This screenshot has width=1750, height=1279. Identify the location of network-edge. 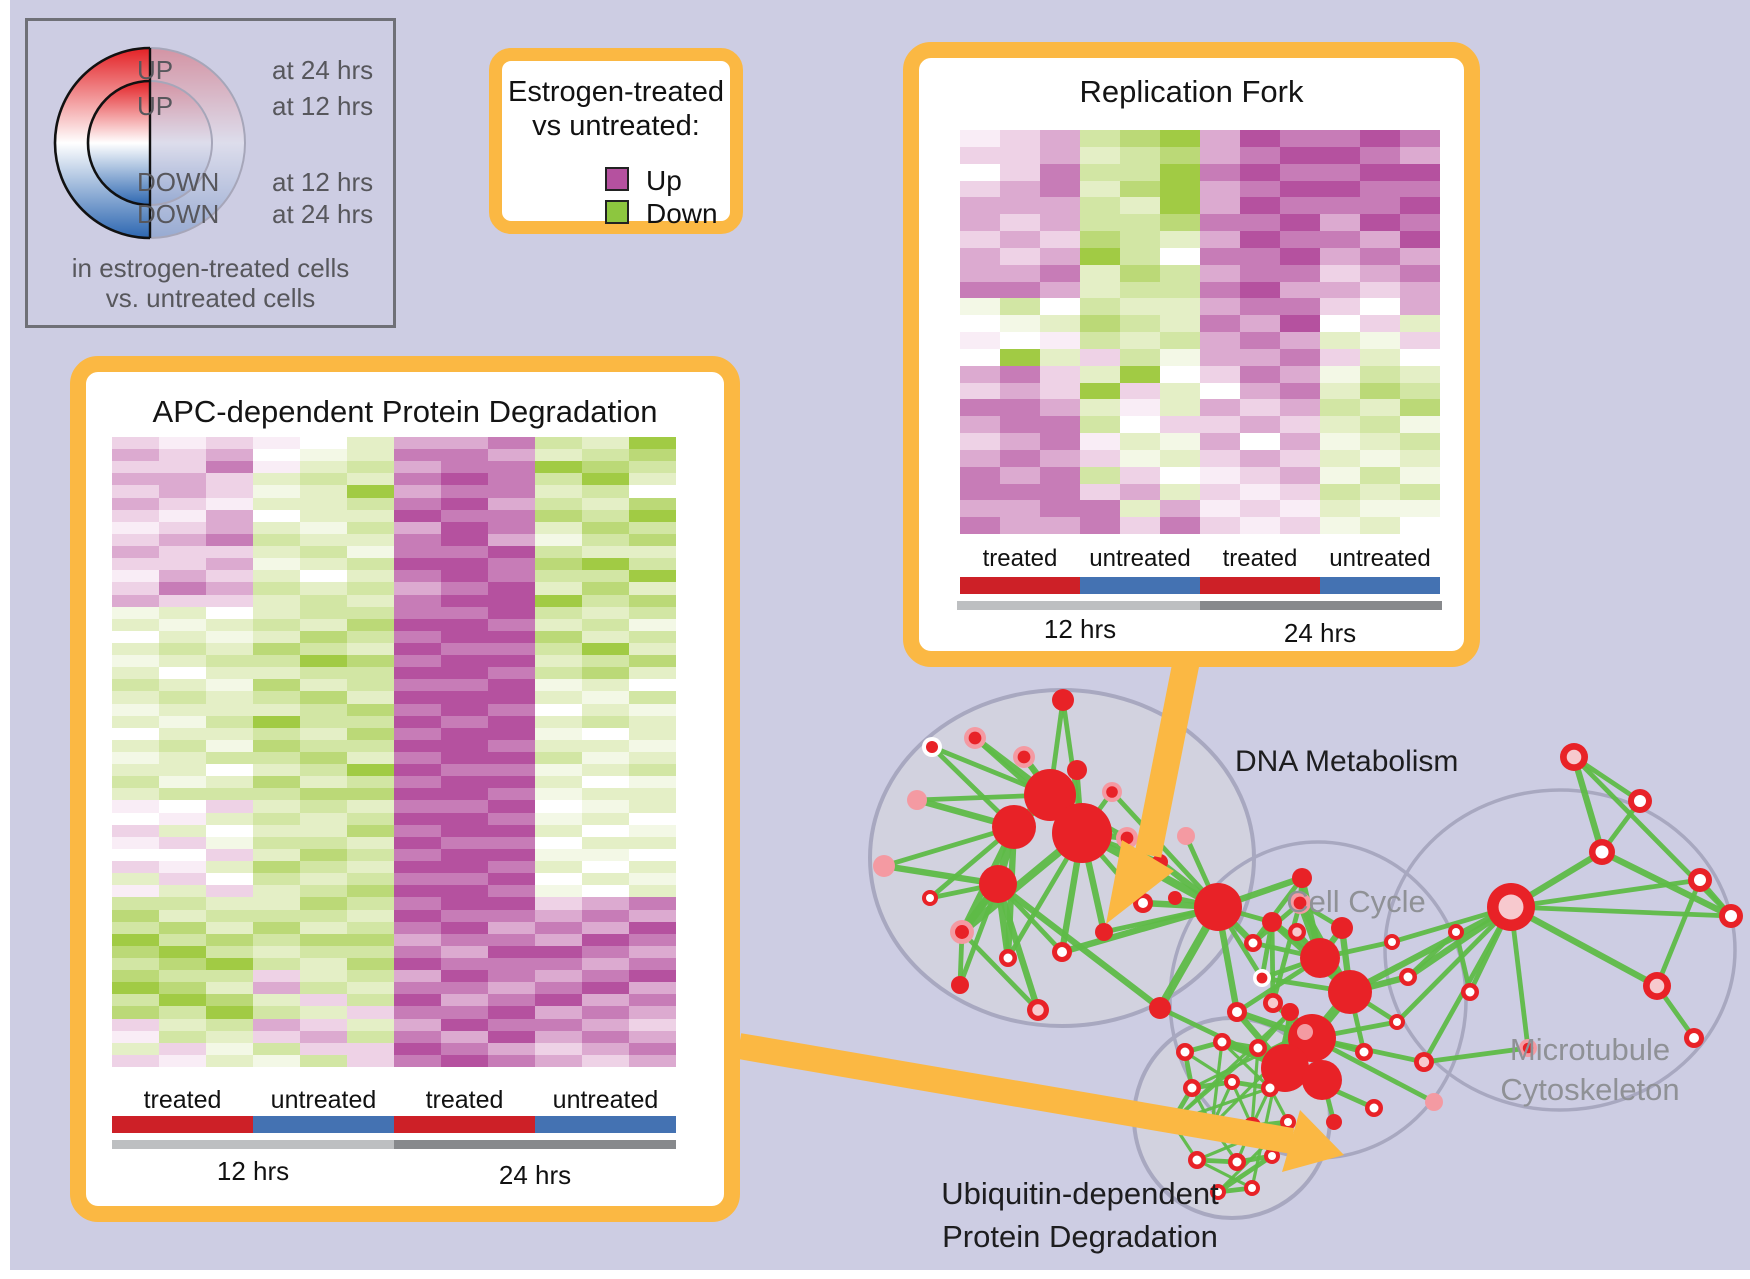
(1246, 1065).